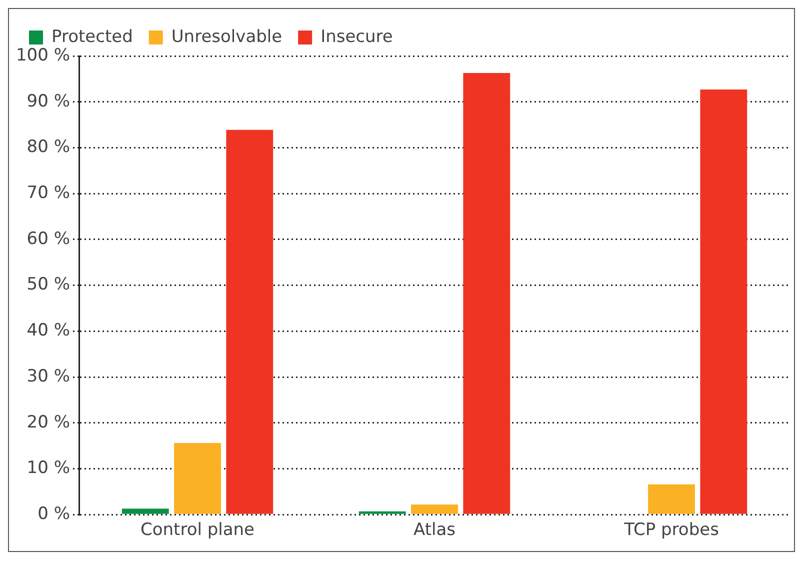 This screenshot has height=562, width=805. I want to click on y-tick-label: 50 %, so click(48, 284).